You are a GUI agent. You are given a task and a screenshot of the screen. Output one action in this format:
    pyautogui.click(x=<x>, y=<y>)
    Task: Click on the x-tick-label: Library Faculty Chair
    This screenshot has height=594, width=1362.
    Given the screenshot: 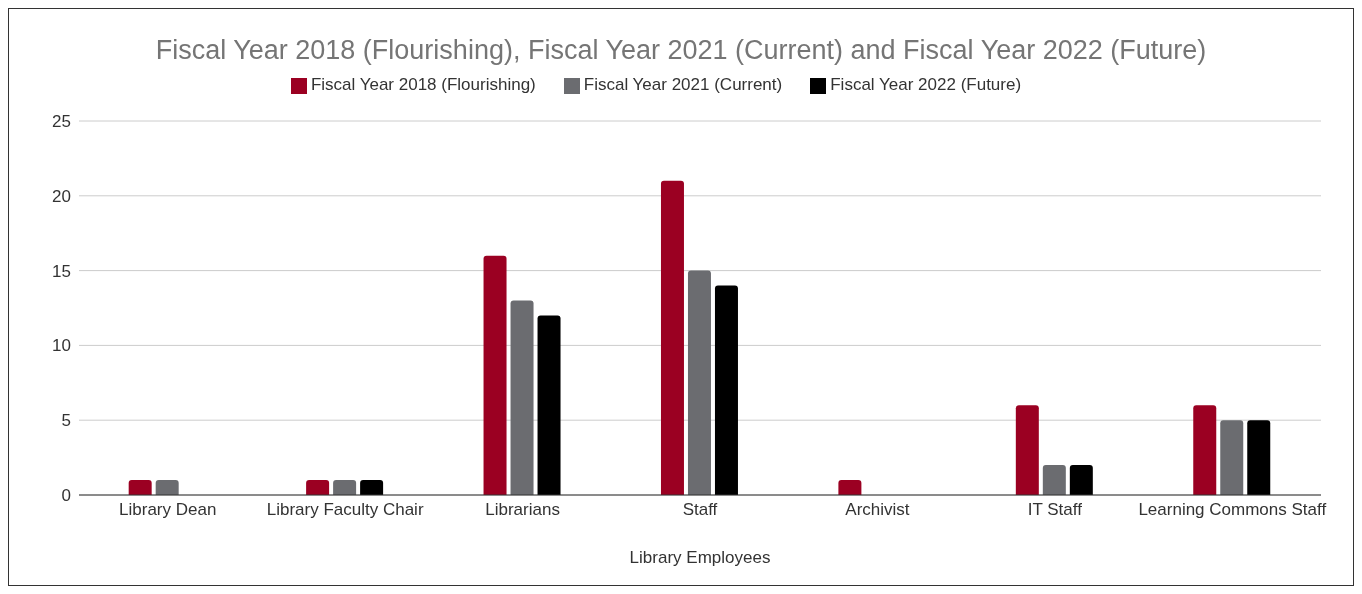 What is the action you would take?
    pyautogui.click(x=345, y=510)
    